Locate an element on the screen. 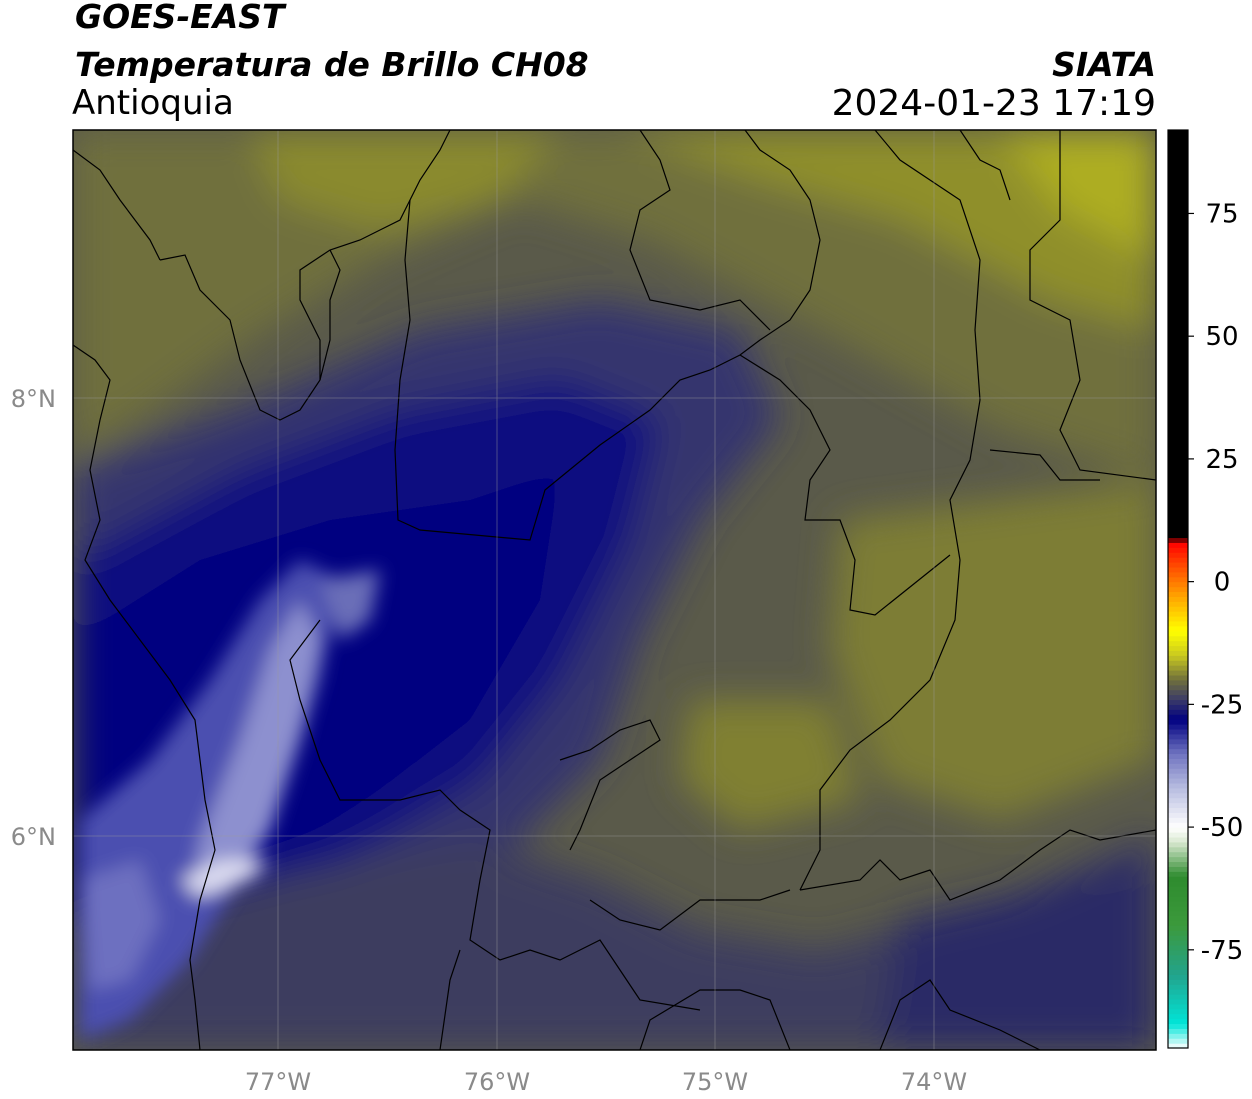 The width and height of the screenshot is (1252, 1099). region-label: Antioquia is located at coordinates (153, 103).